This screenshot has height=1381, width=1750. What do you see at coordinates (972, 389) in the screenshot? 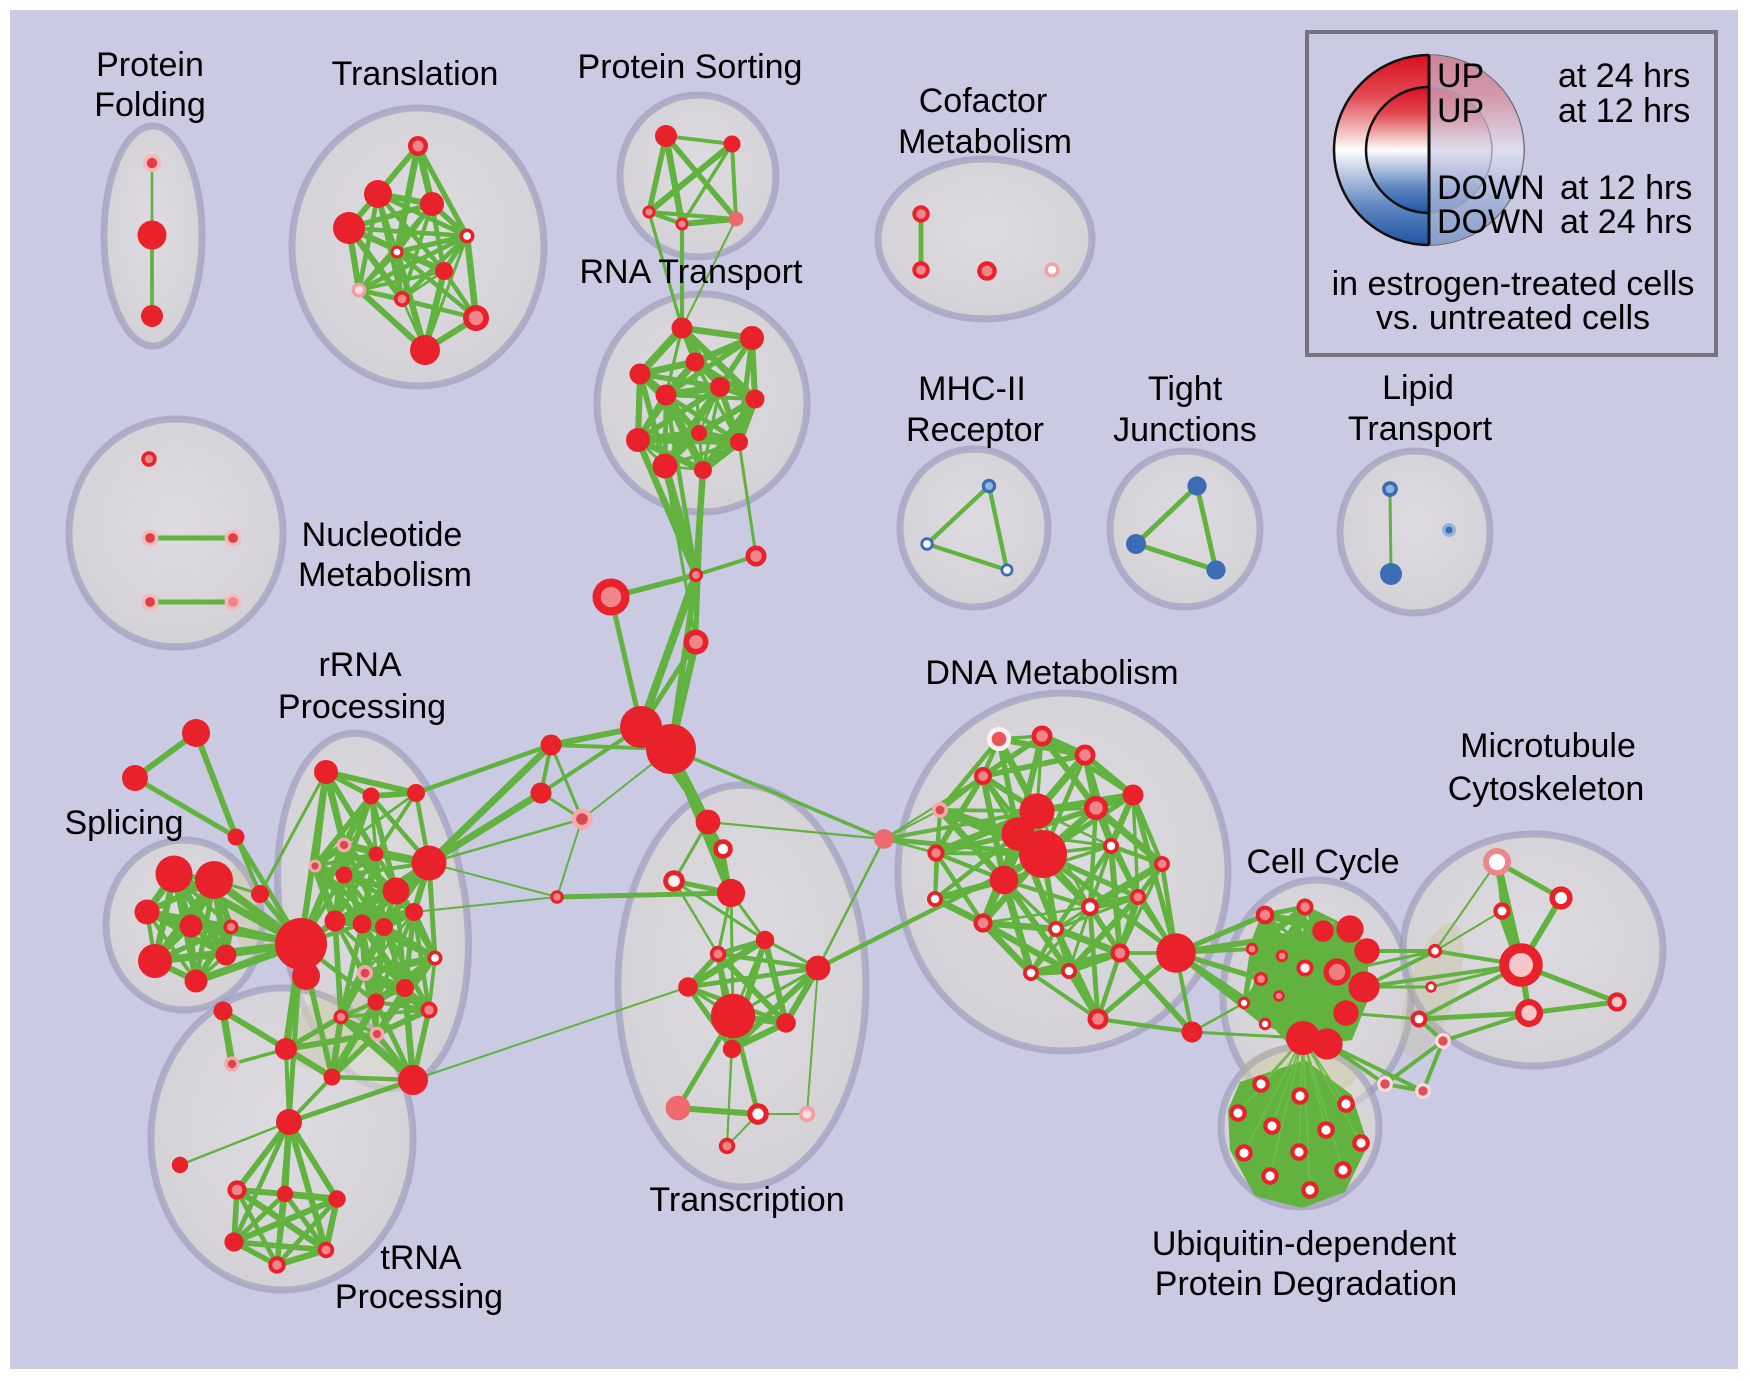
I see `svg-text: MHC-II` at bounding box center [972, 389].